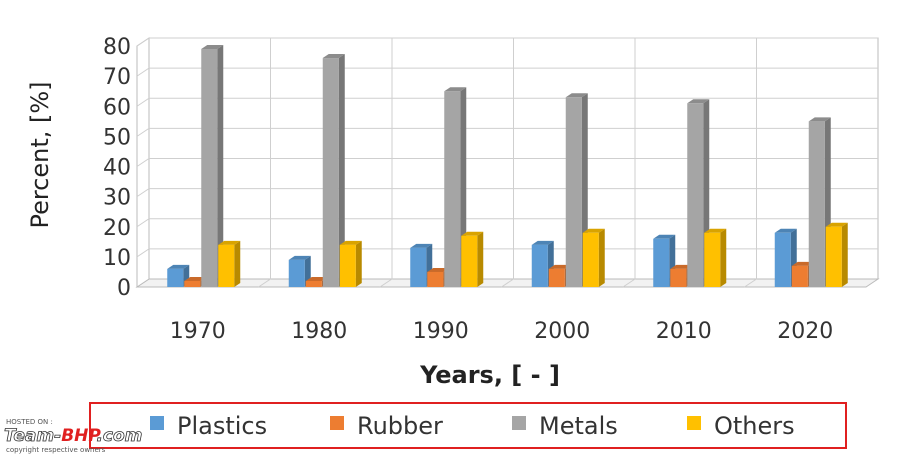 The width and height of the screenshot is (902, 456). I want to click on y-axis-ticks: 0 10 20 30 40 50 60 70 80, so click(117, 168).